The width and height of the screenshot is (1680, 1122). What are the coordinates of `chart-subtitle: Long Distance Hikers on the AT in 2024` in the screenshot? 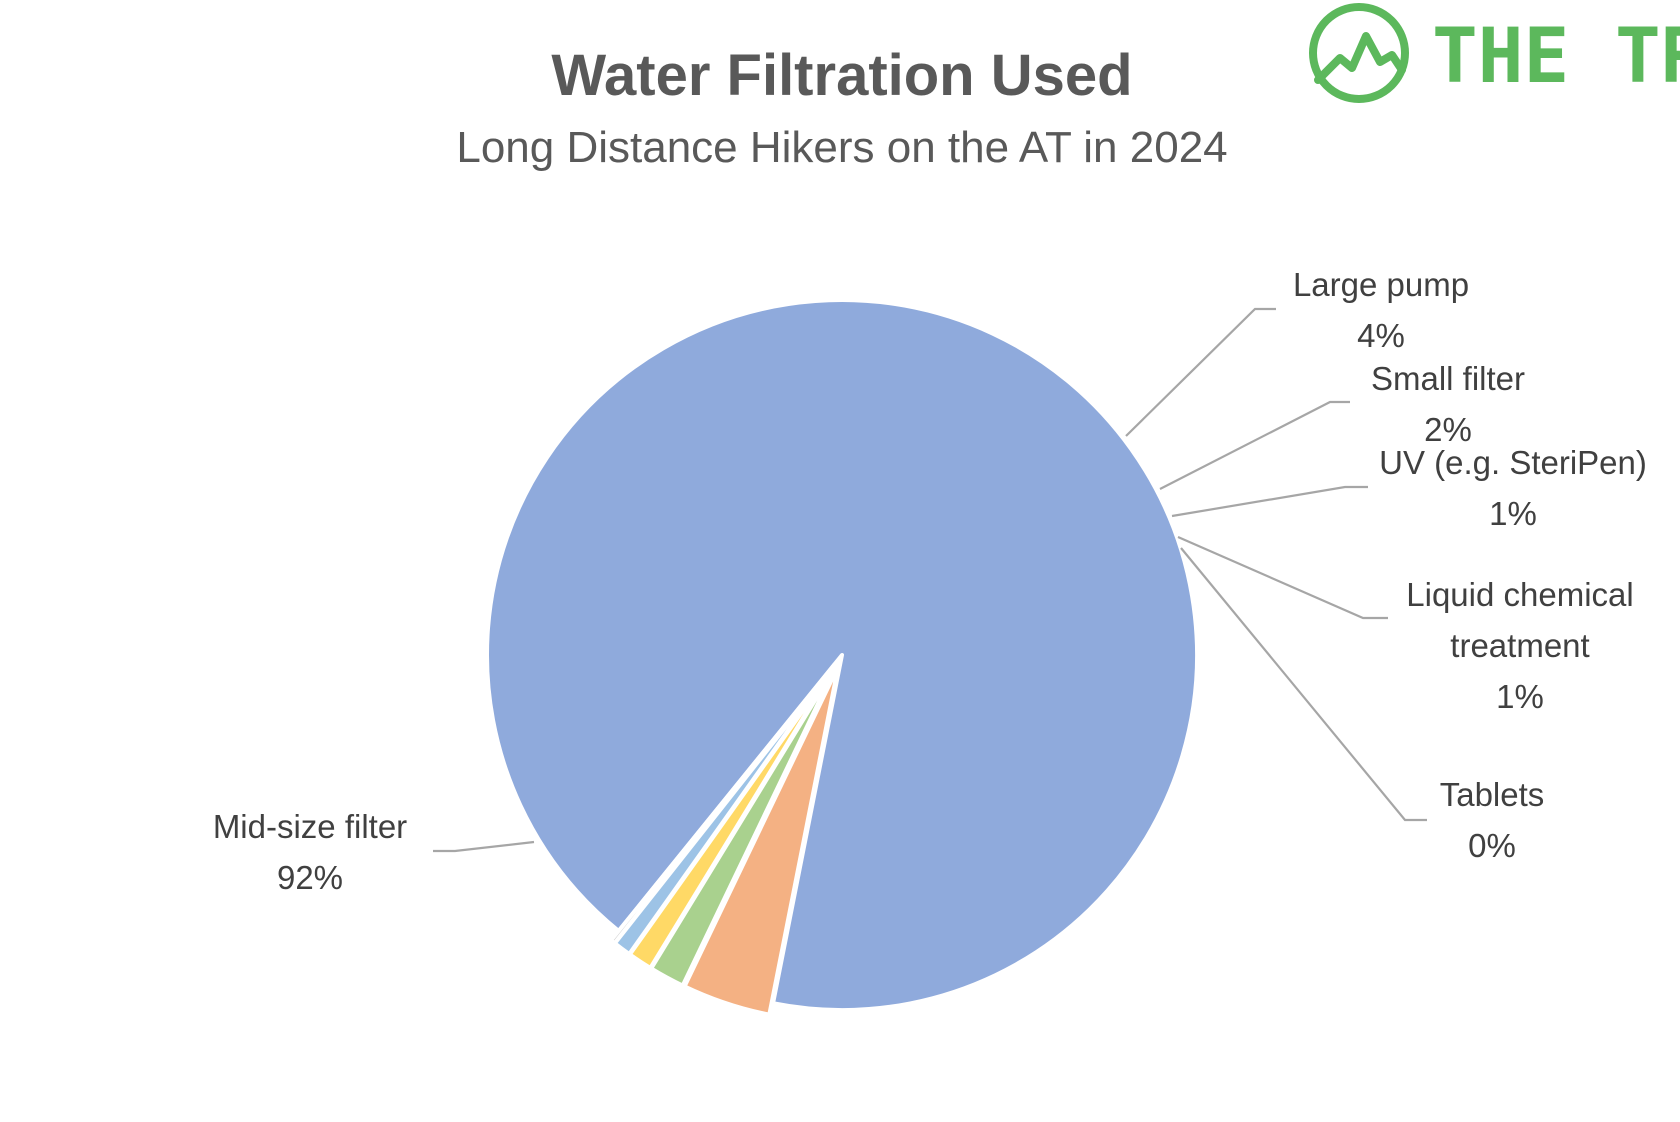 It's located at (841, 147).